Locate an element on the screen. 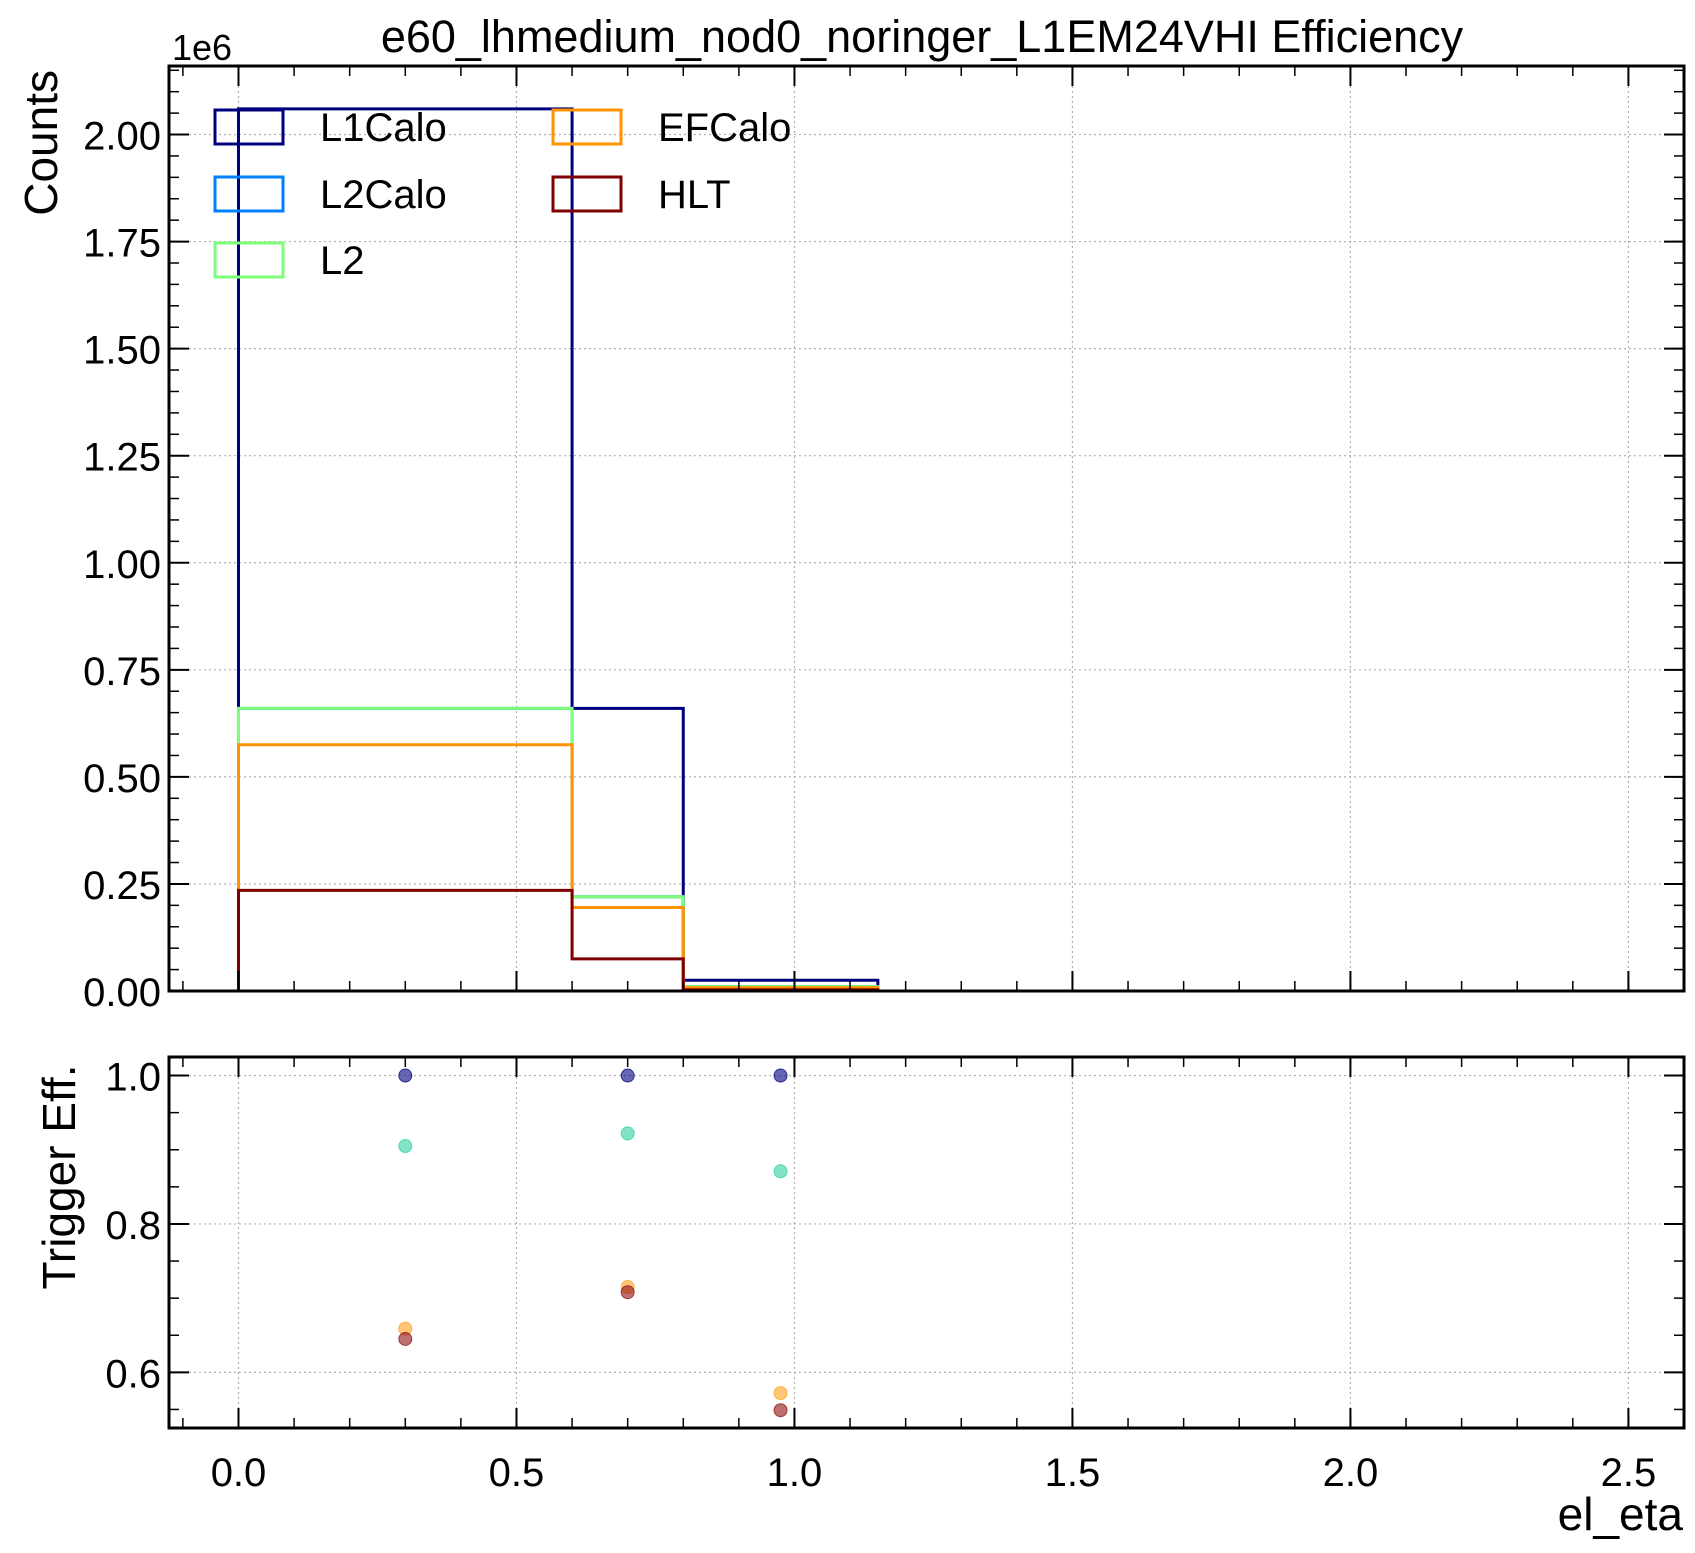  y-offset-label: 1e6 is located at coordinates (202, 47).